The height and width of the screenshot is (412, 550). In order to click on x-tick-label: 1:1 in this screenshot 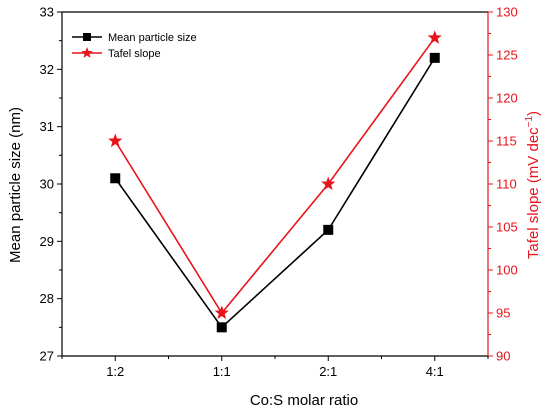, I will do `click(222, 371)`.